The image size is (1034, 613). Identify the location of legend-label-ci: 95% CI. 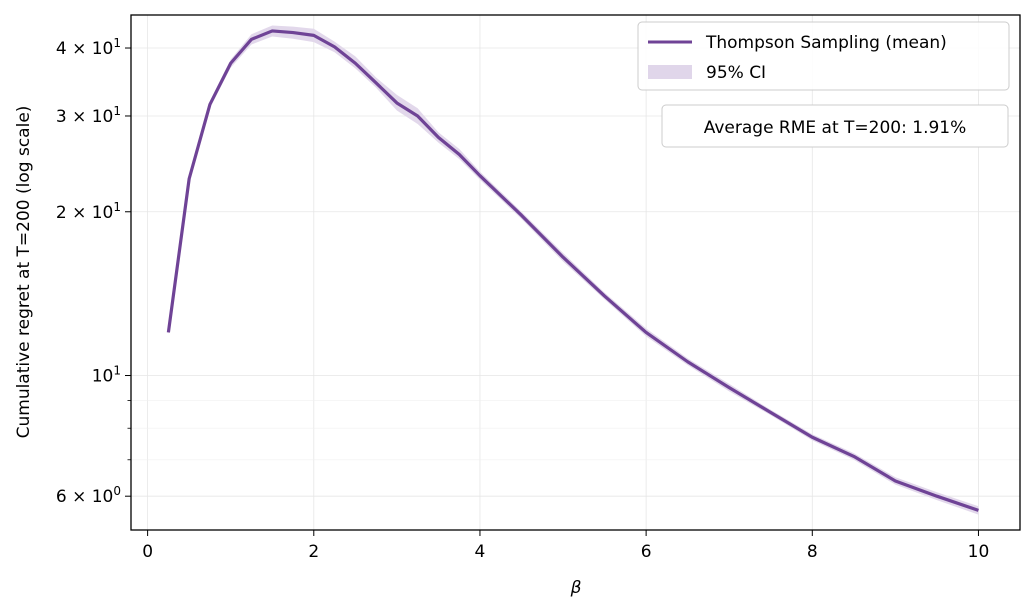
(736, 73).